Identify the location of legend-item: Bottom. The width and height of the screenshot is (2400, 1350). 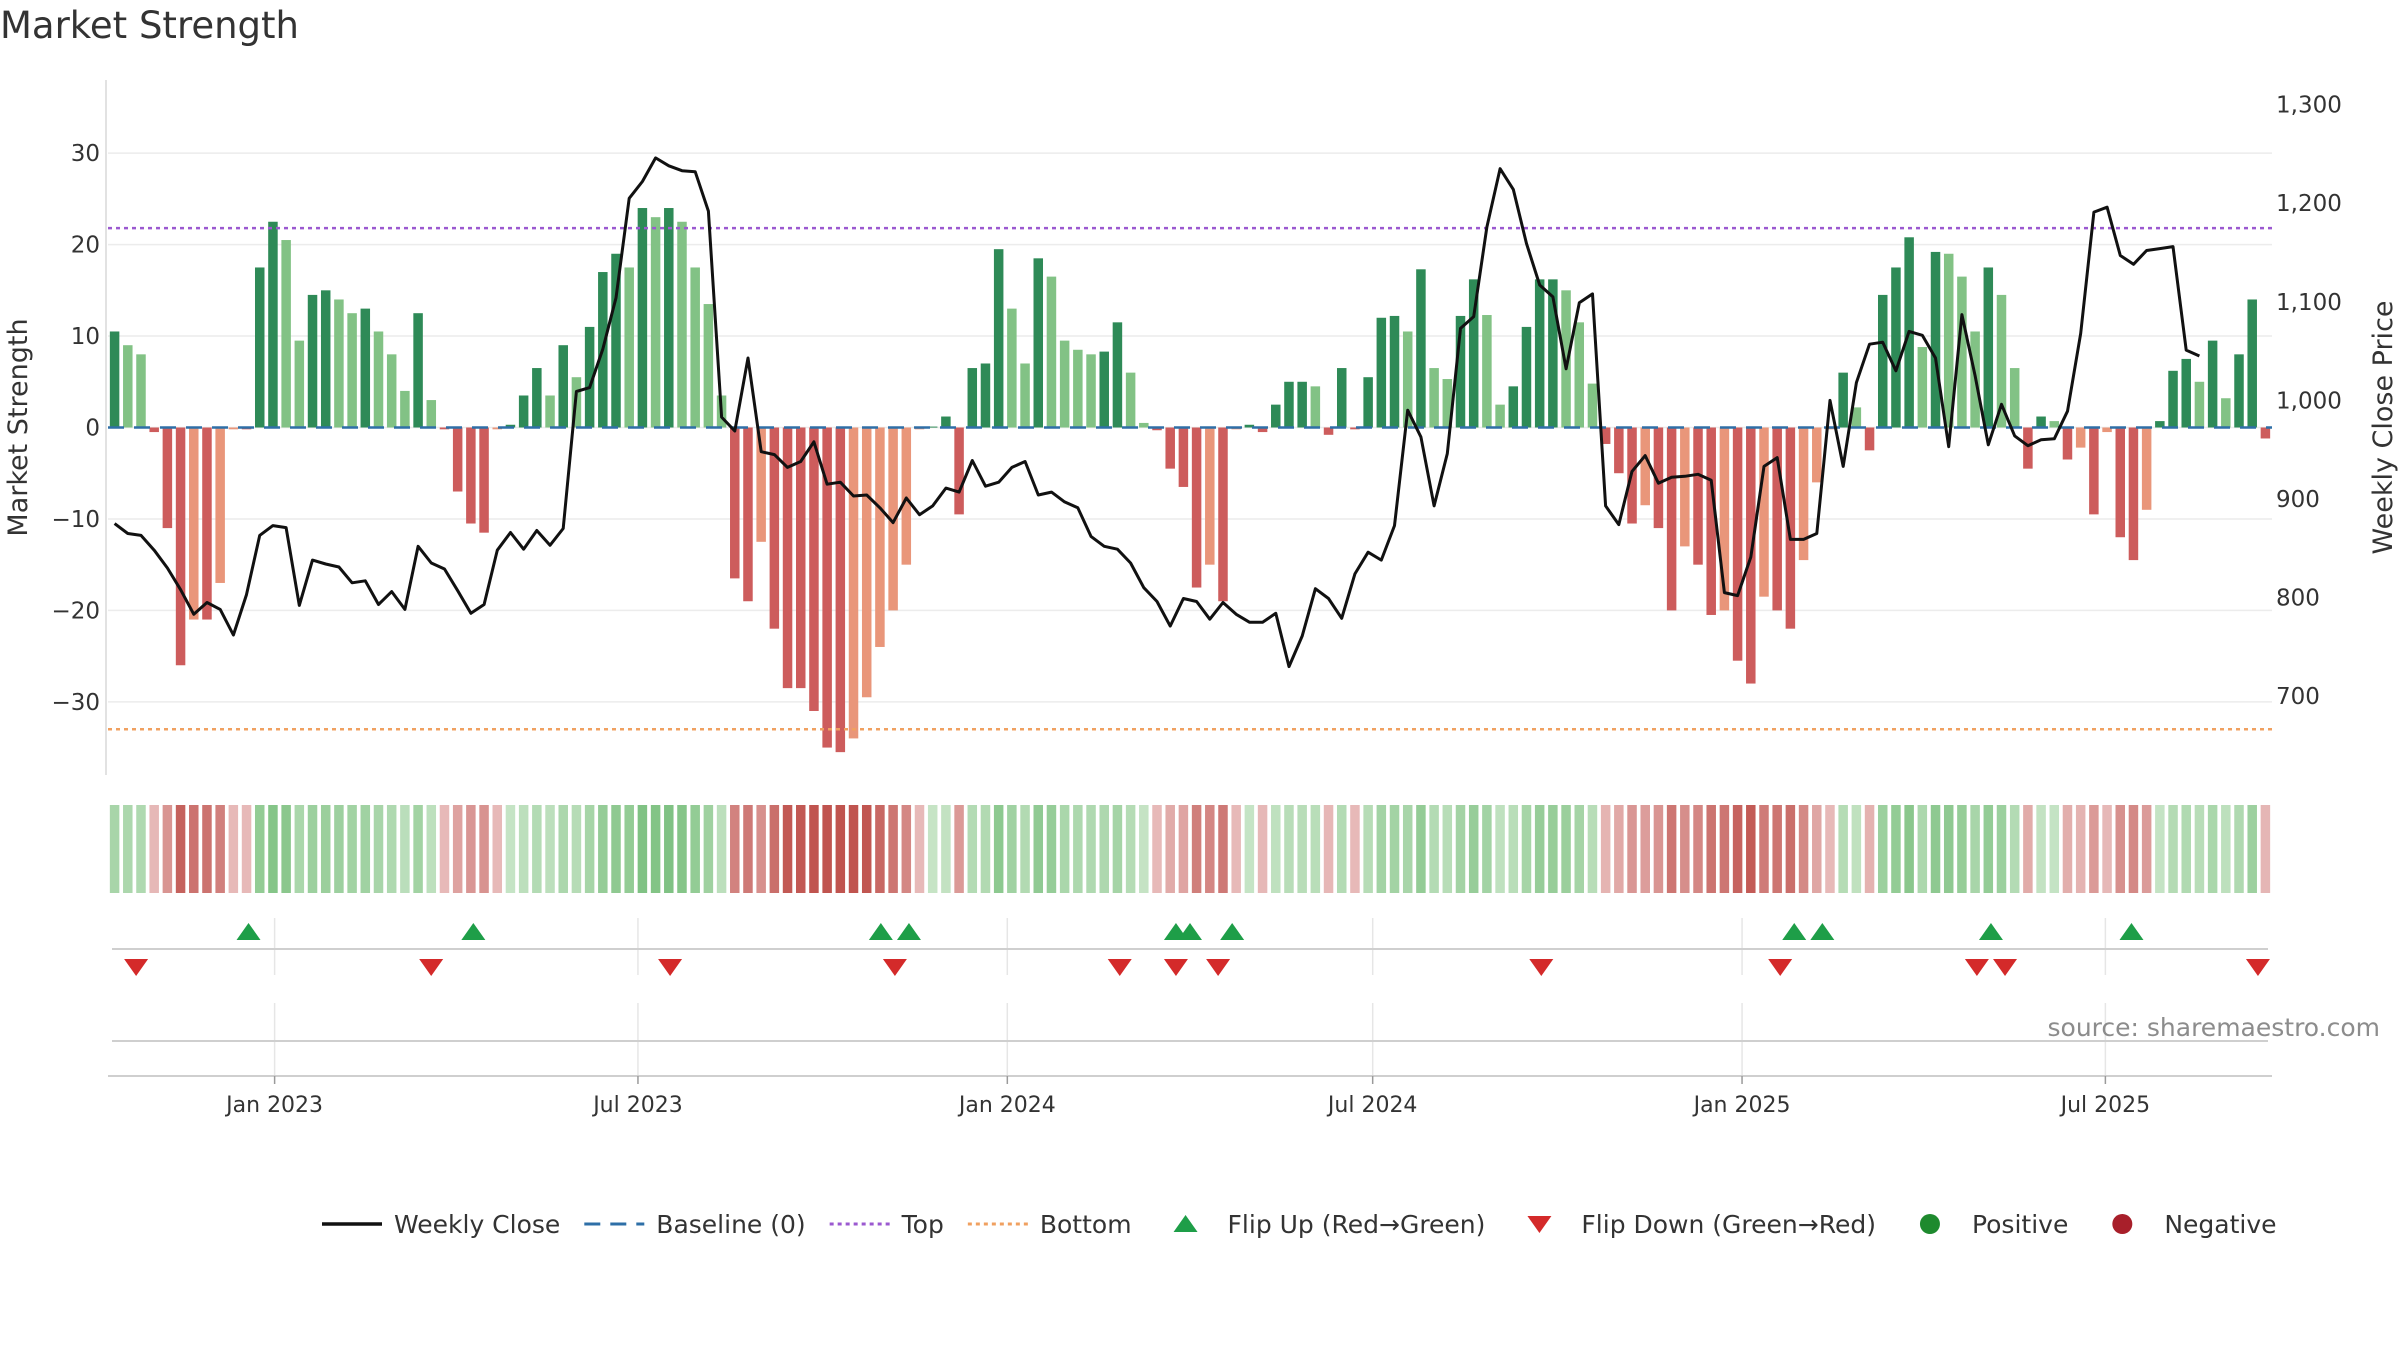
(1049, 1224).